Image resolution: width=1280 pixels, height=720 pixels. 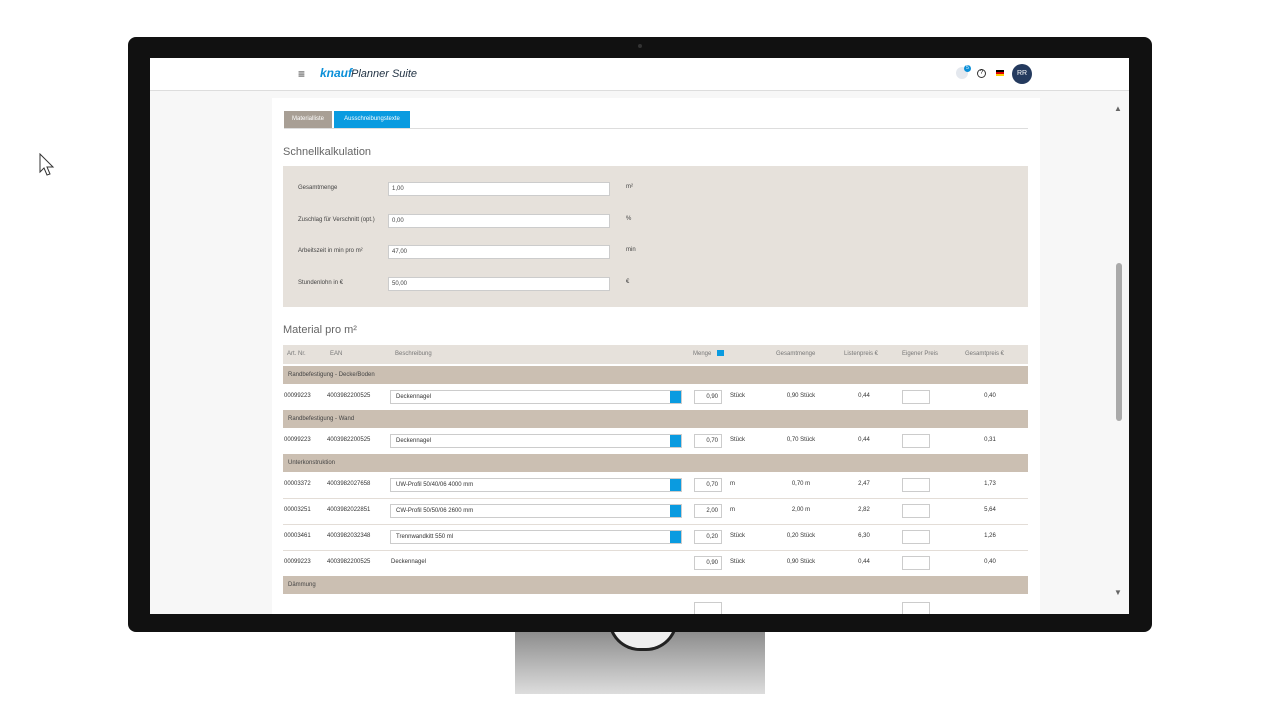 What do you see at coordinates (981, 73) in the screenshot?
I see `help-icon: ?` at bounding box center [981, 73].